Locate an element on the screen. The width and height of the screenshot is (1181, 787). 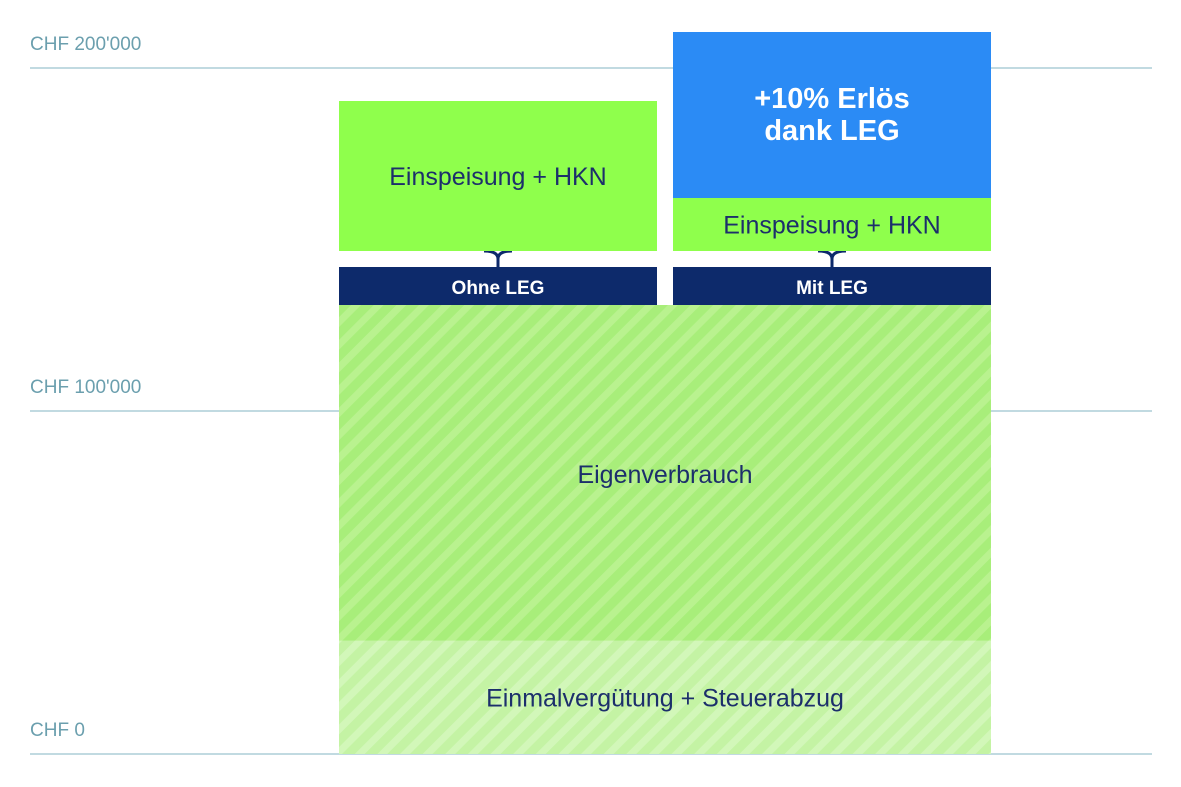
brace-ohne-leg is located at coordinates (498, 258).